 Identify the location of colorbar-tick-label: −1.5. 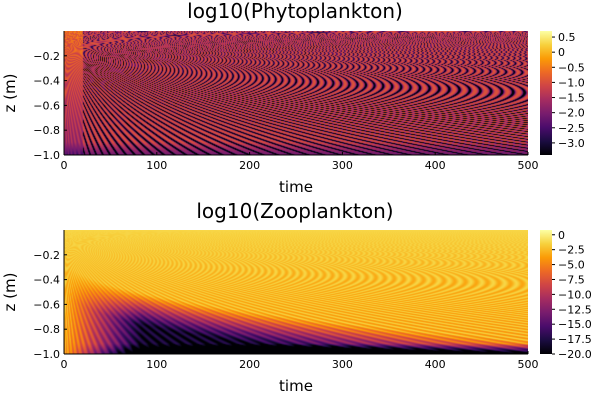
(571, 98).